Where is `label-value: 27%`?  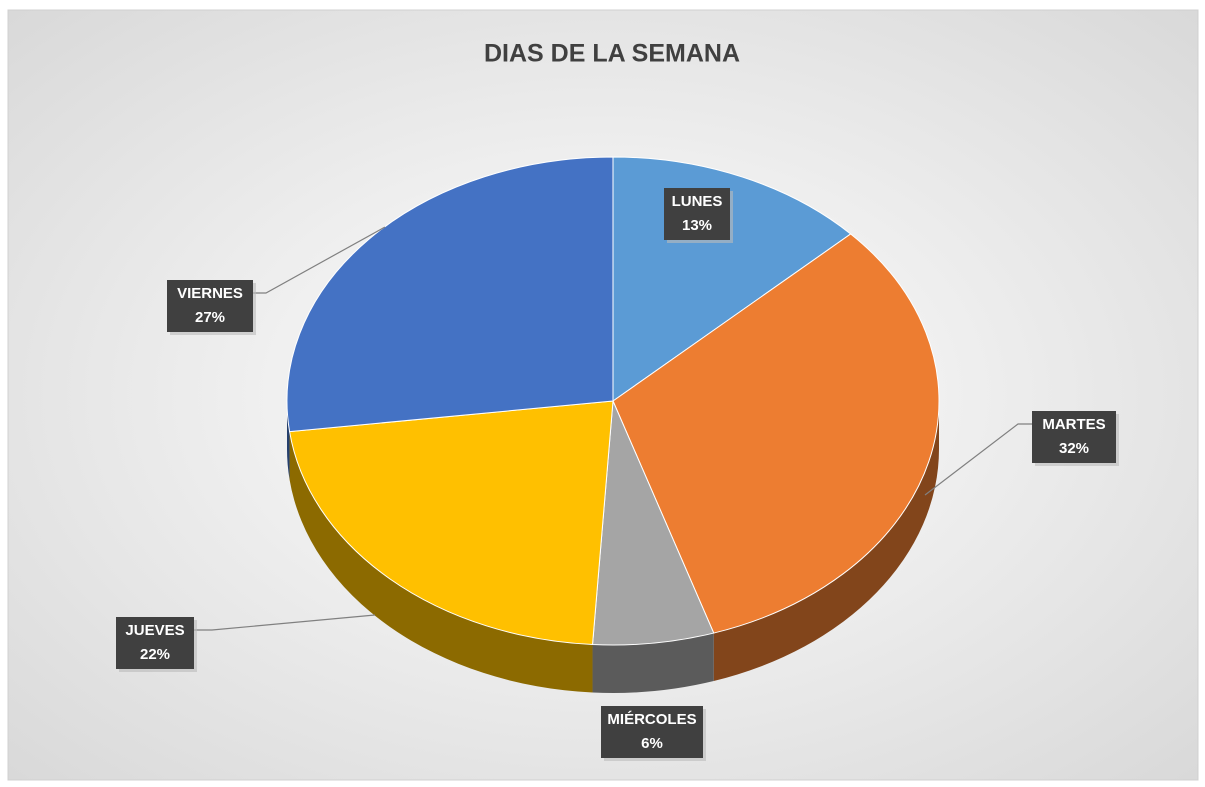 label-value: 27% is located at coordinates (210, 317).